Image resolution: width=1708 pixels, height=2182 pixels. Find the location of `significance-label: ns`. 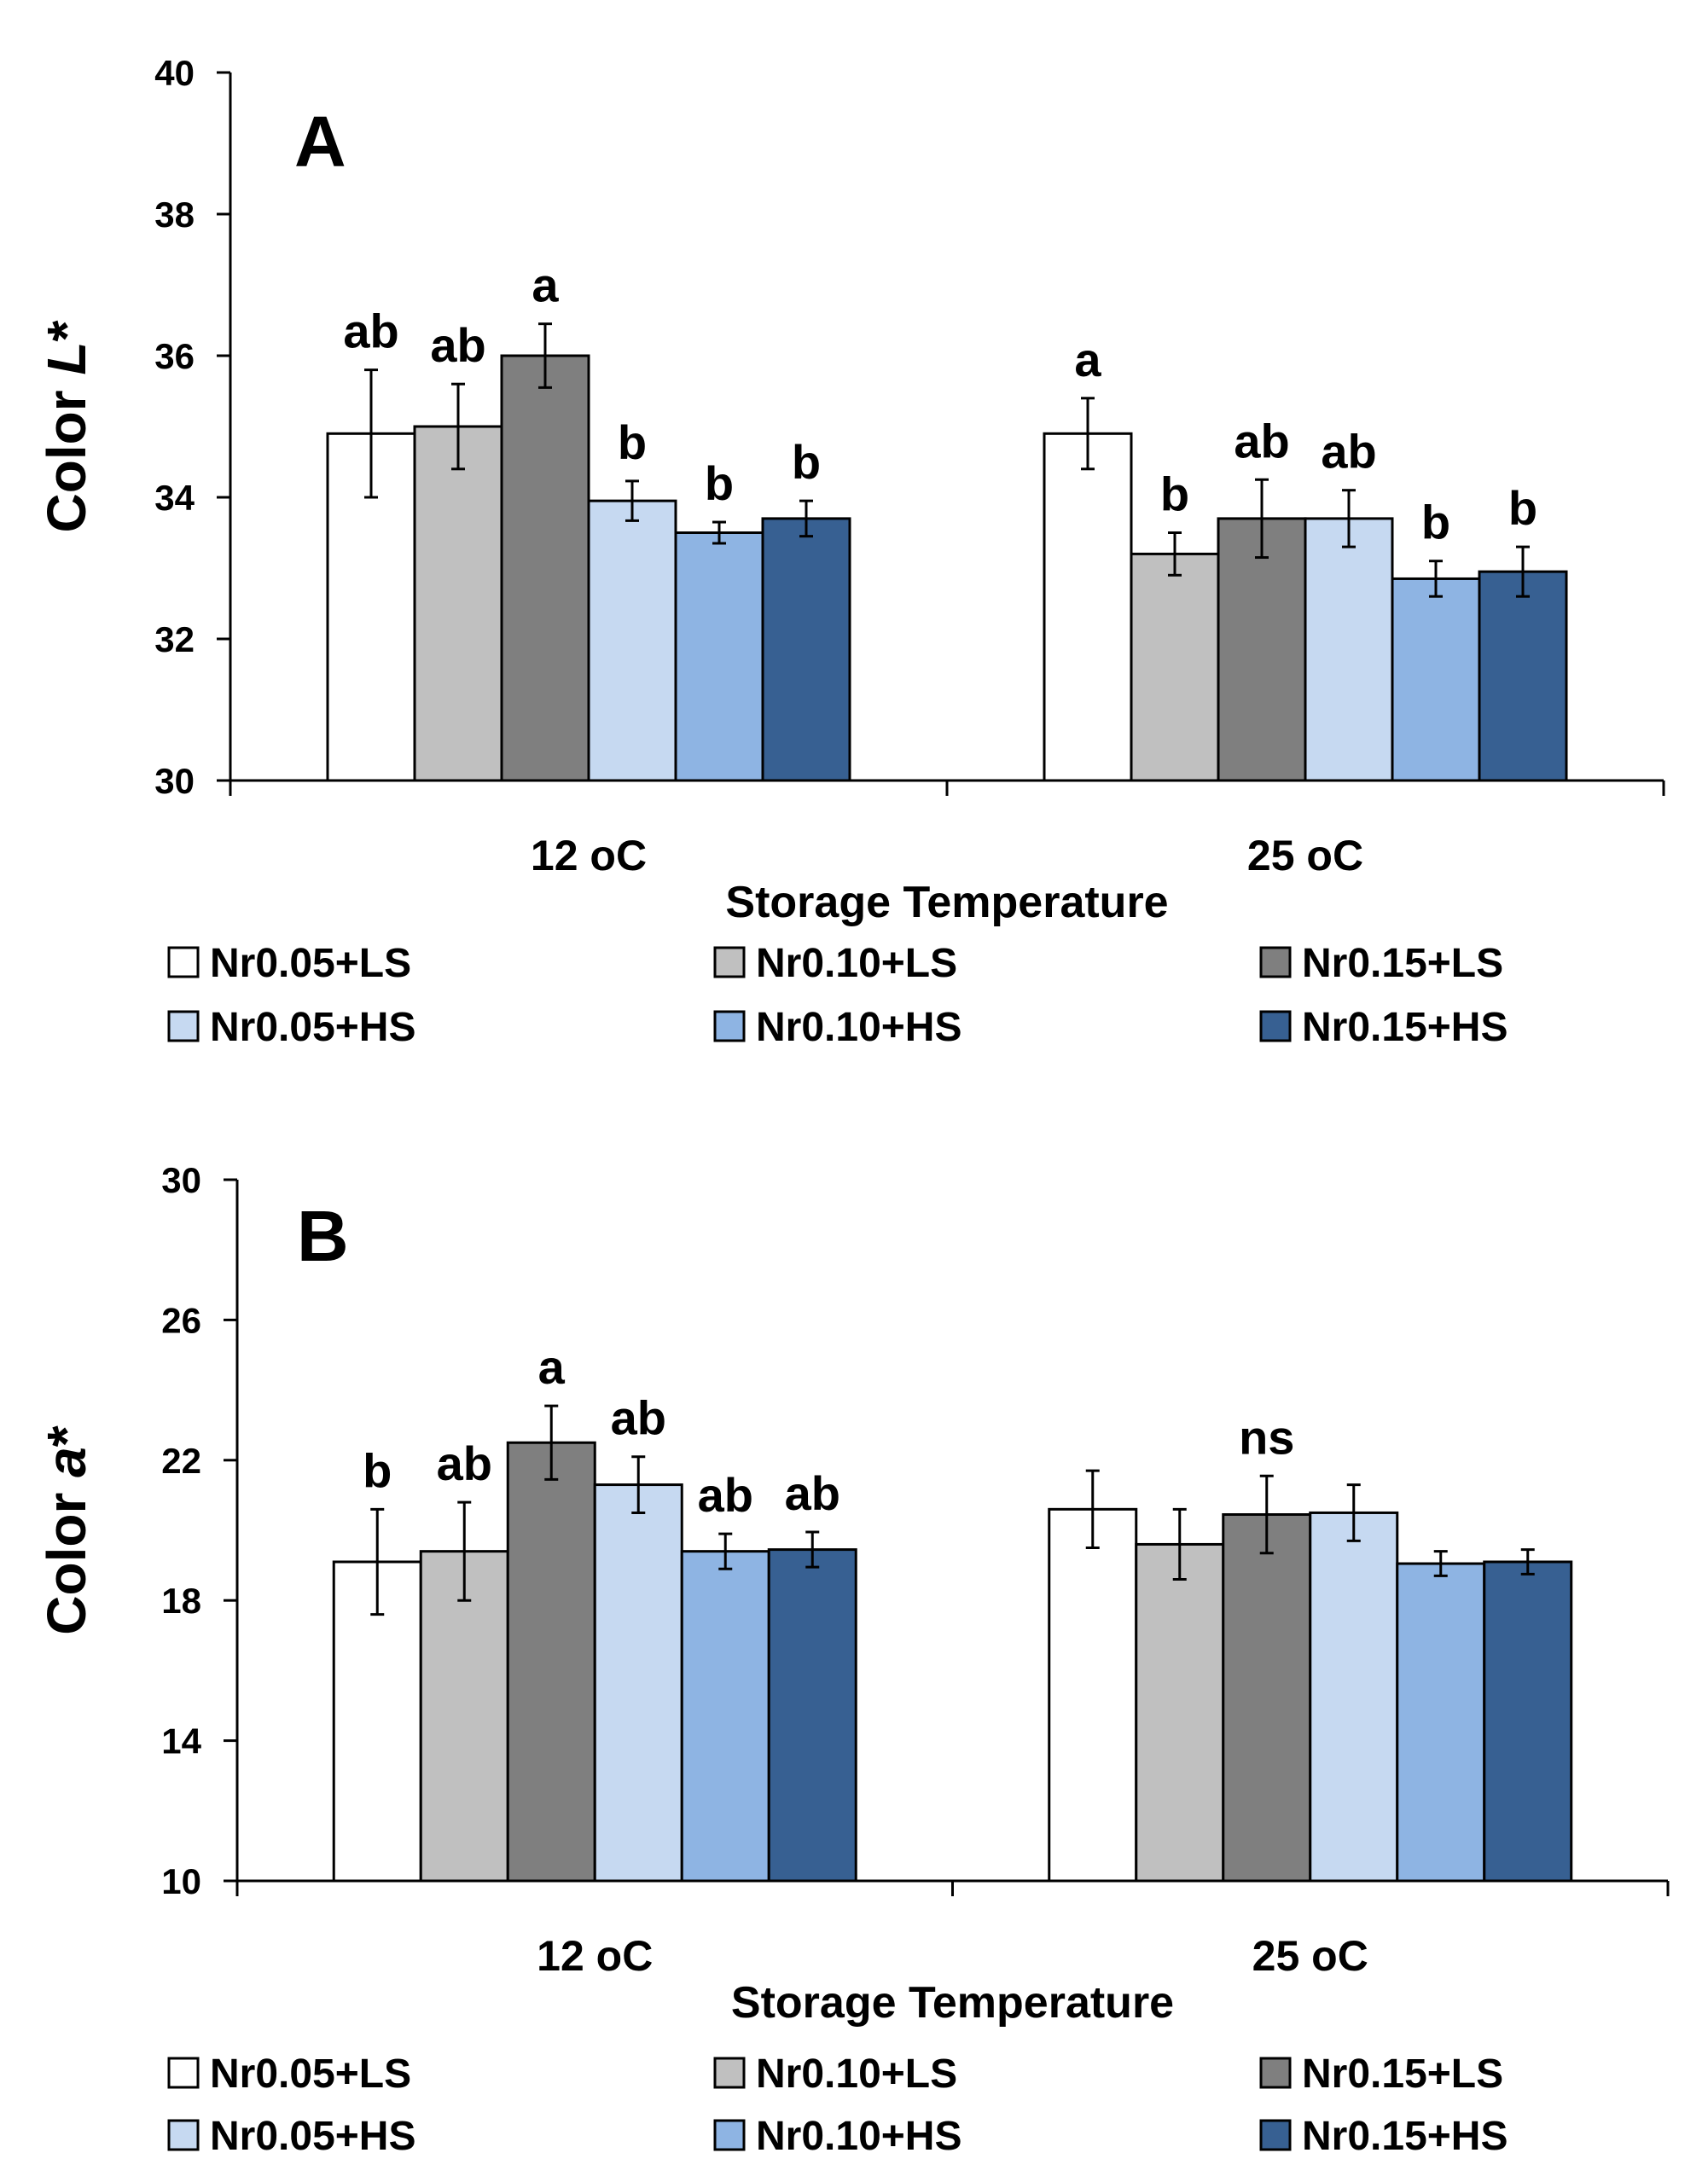

significance-label: ns is located at coordinates (1267, 1437).